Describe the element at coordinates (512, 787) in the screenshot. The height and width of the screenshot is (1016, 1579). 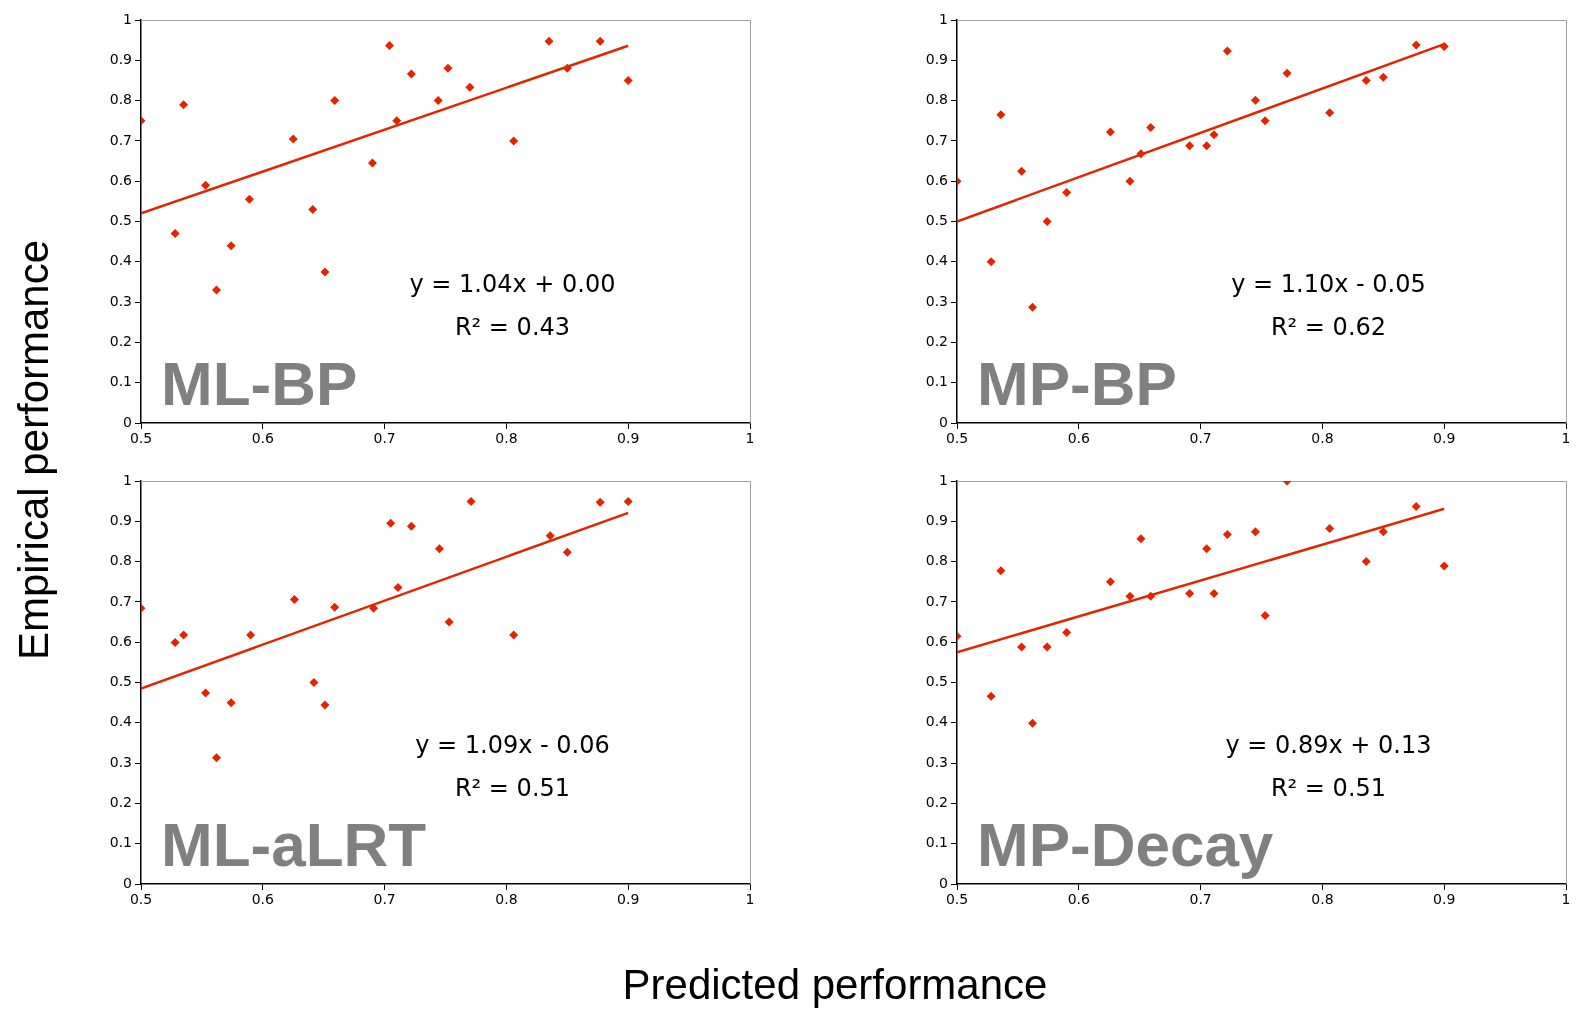
I see `annotation: R² = 0.51` at that location.